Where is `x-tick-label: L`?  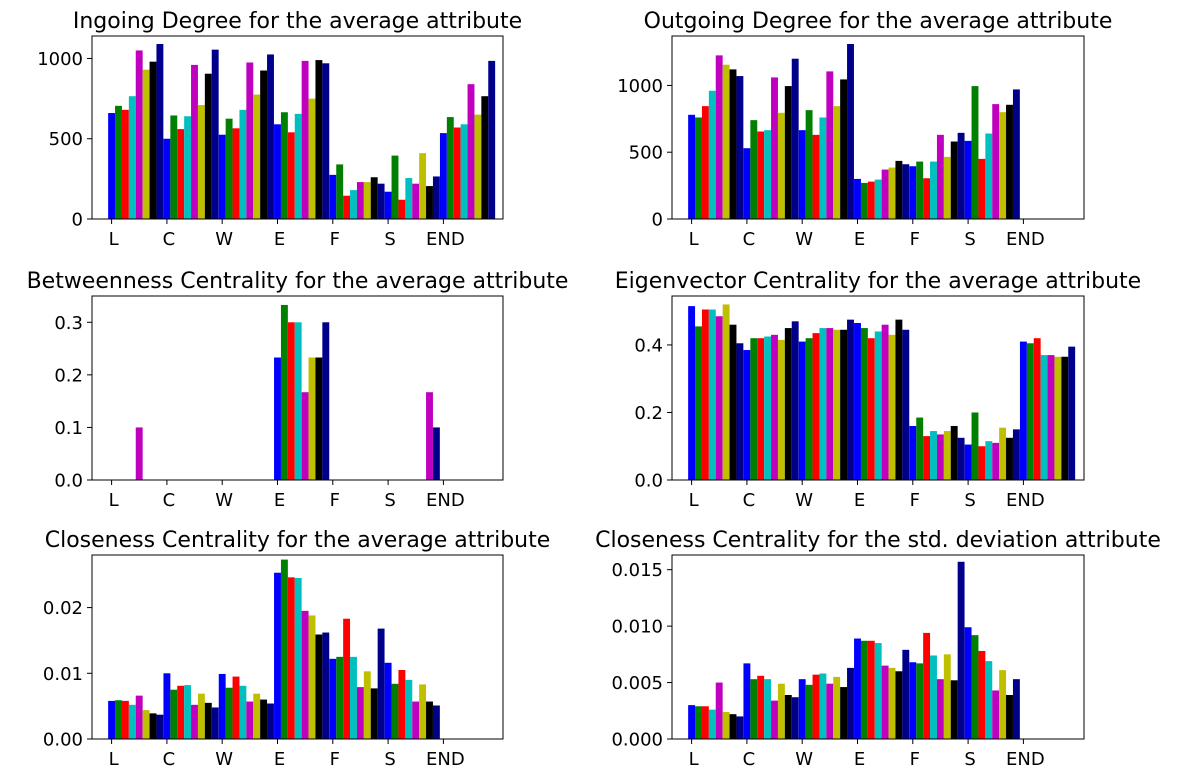
x-tick-label: L is located at coordinates (694, 239).